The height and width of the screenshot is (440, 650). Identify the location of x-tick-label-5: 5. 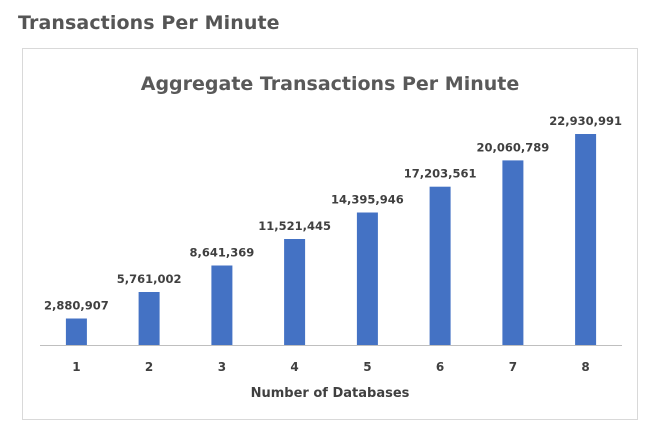
(367, 367).